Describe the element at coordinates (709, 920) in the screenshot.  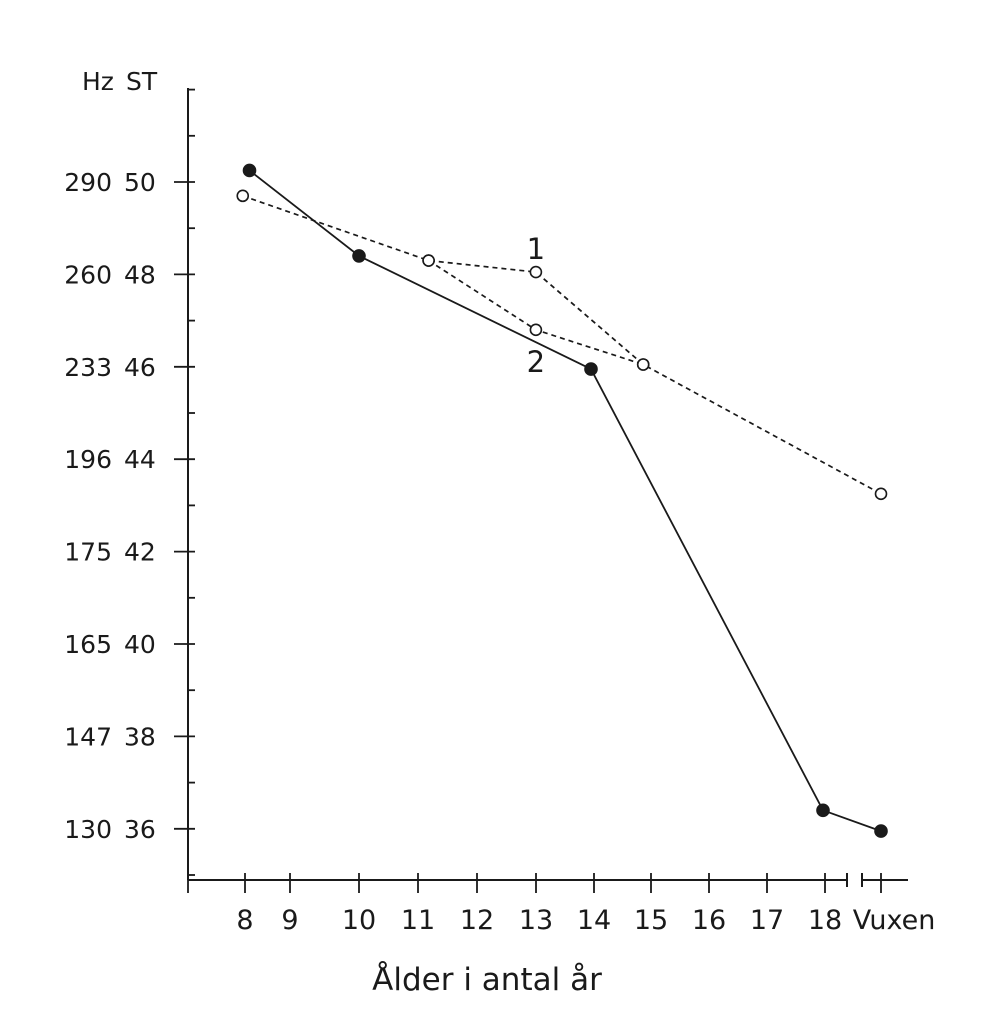
I see `x-tick-label: 16` at that location.